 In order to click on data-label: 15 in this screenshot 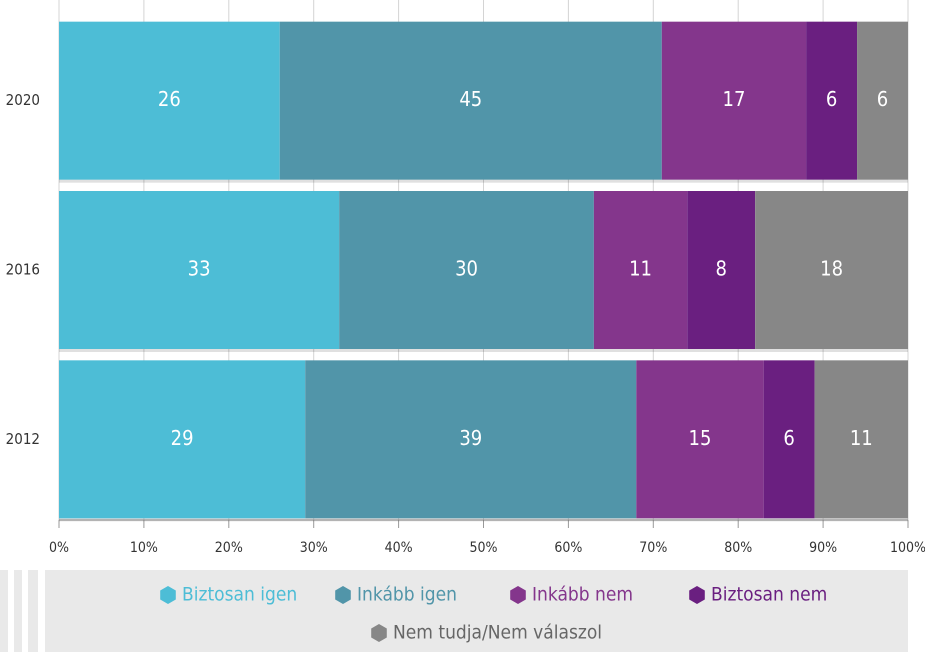, I will do `click(700, 438)`.